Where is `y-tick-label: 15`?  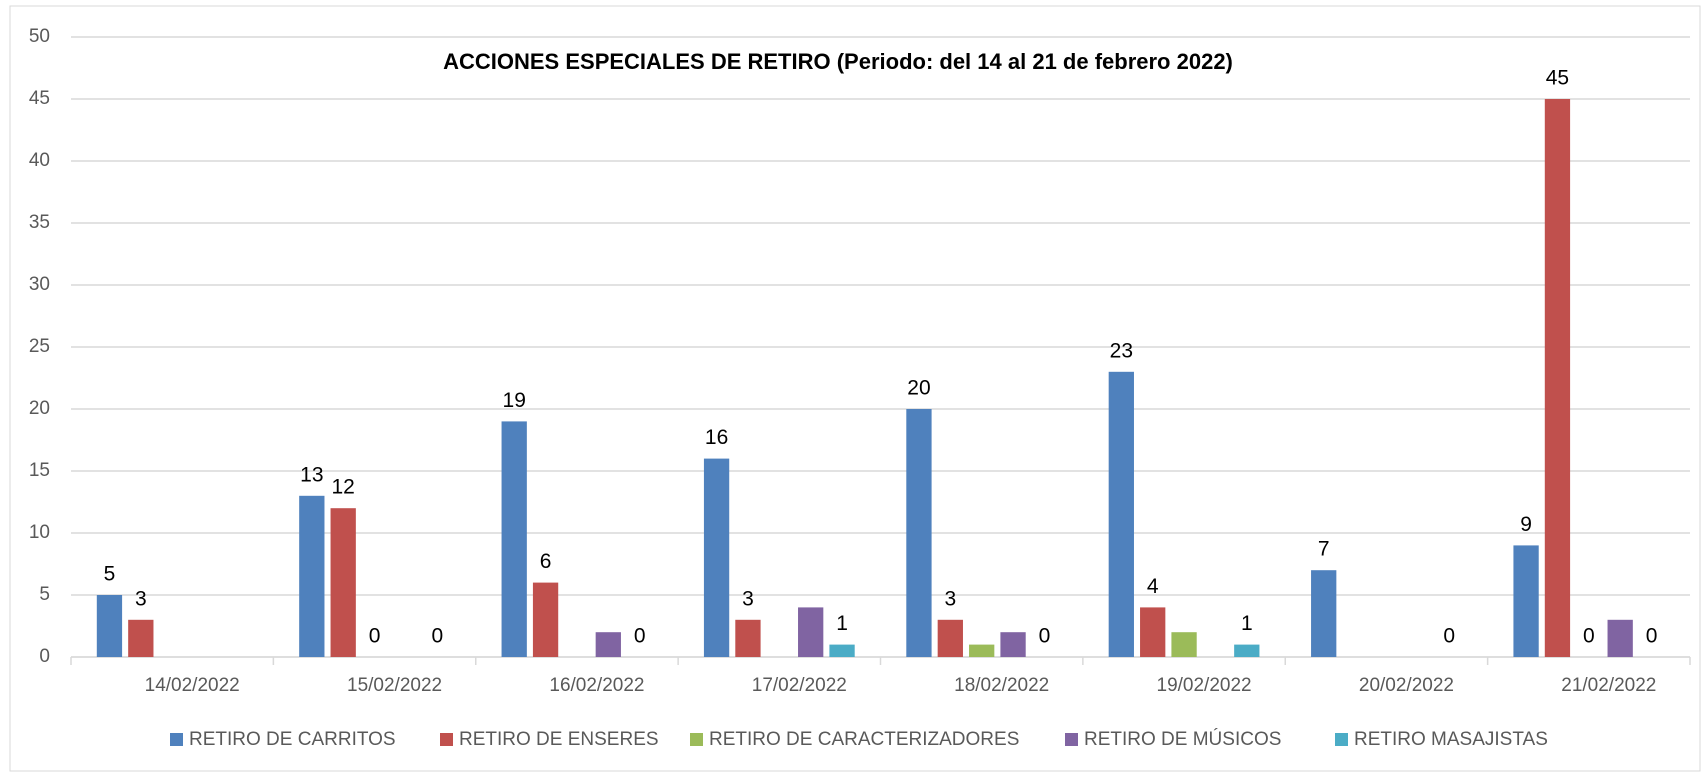
y-tick-label: 15 is located at coordinates (39, 470).